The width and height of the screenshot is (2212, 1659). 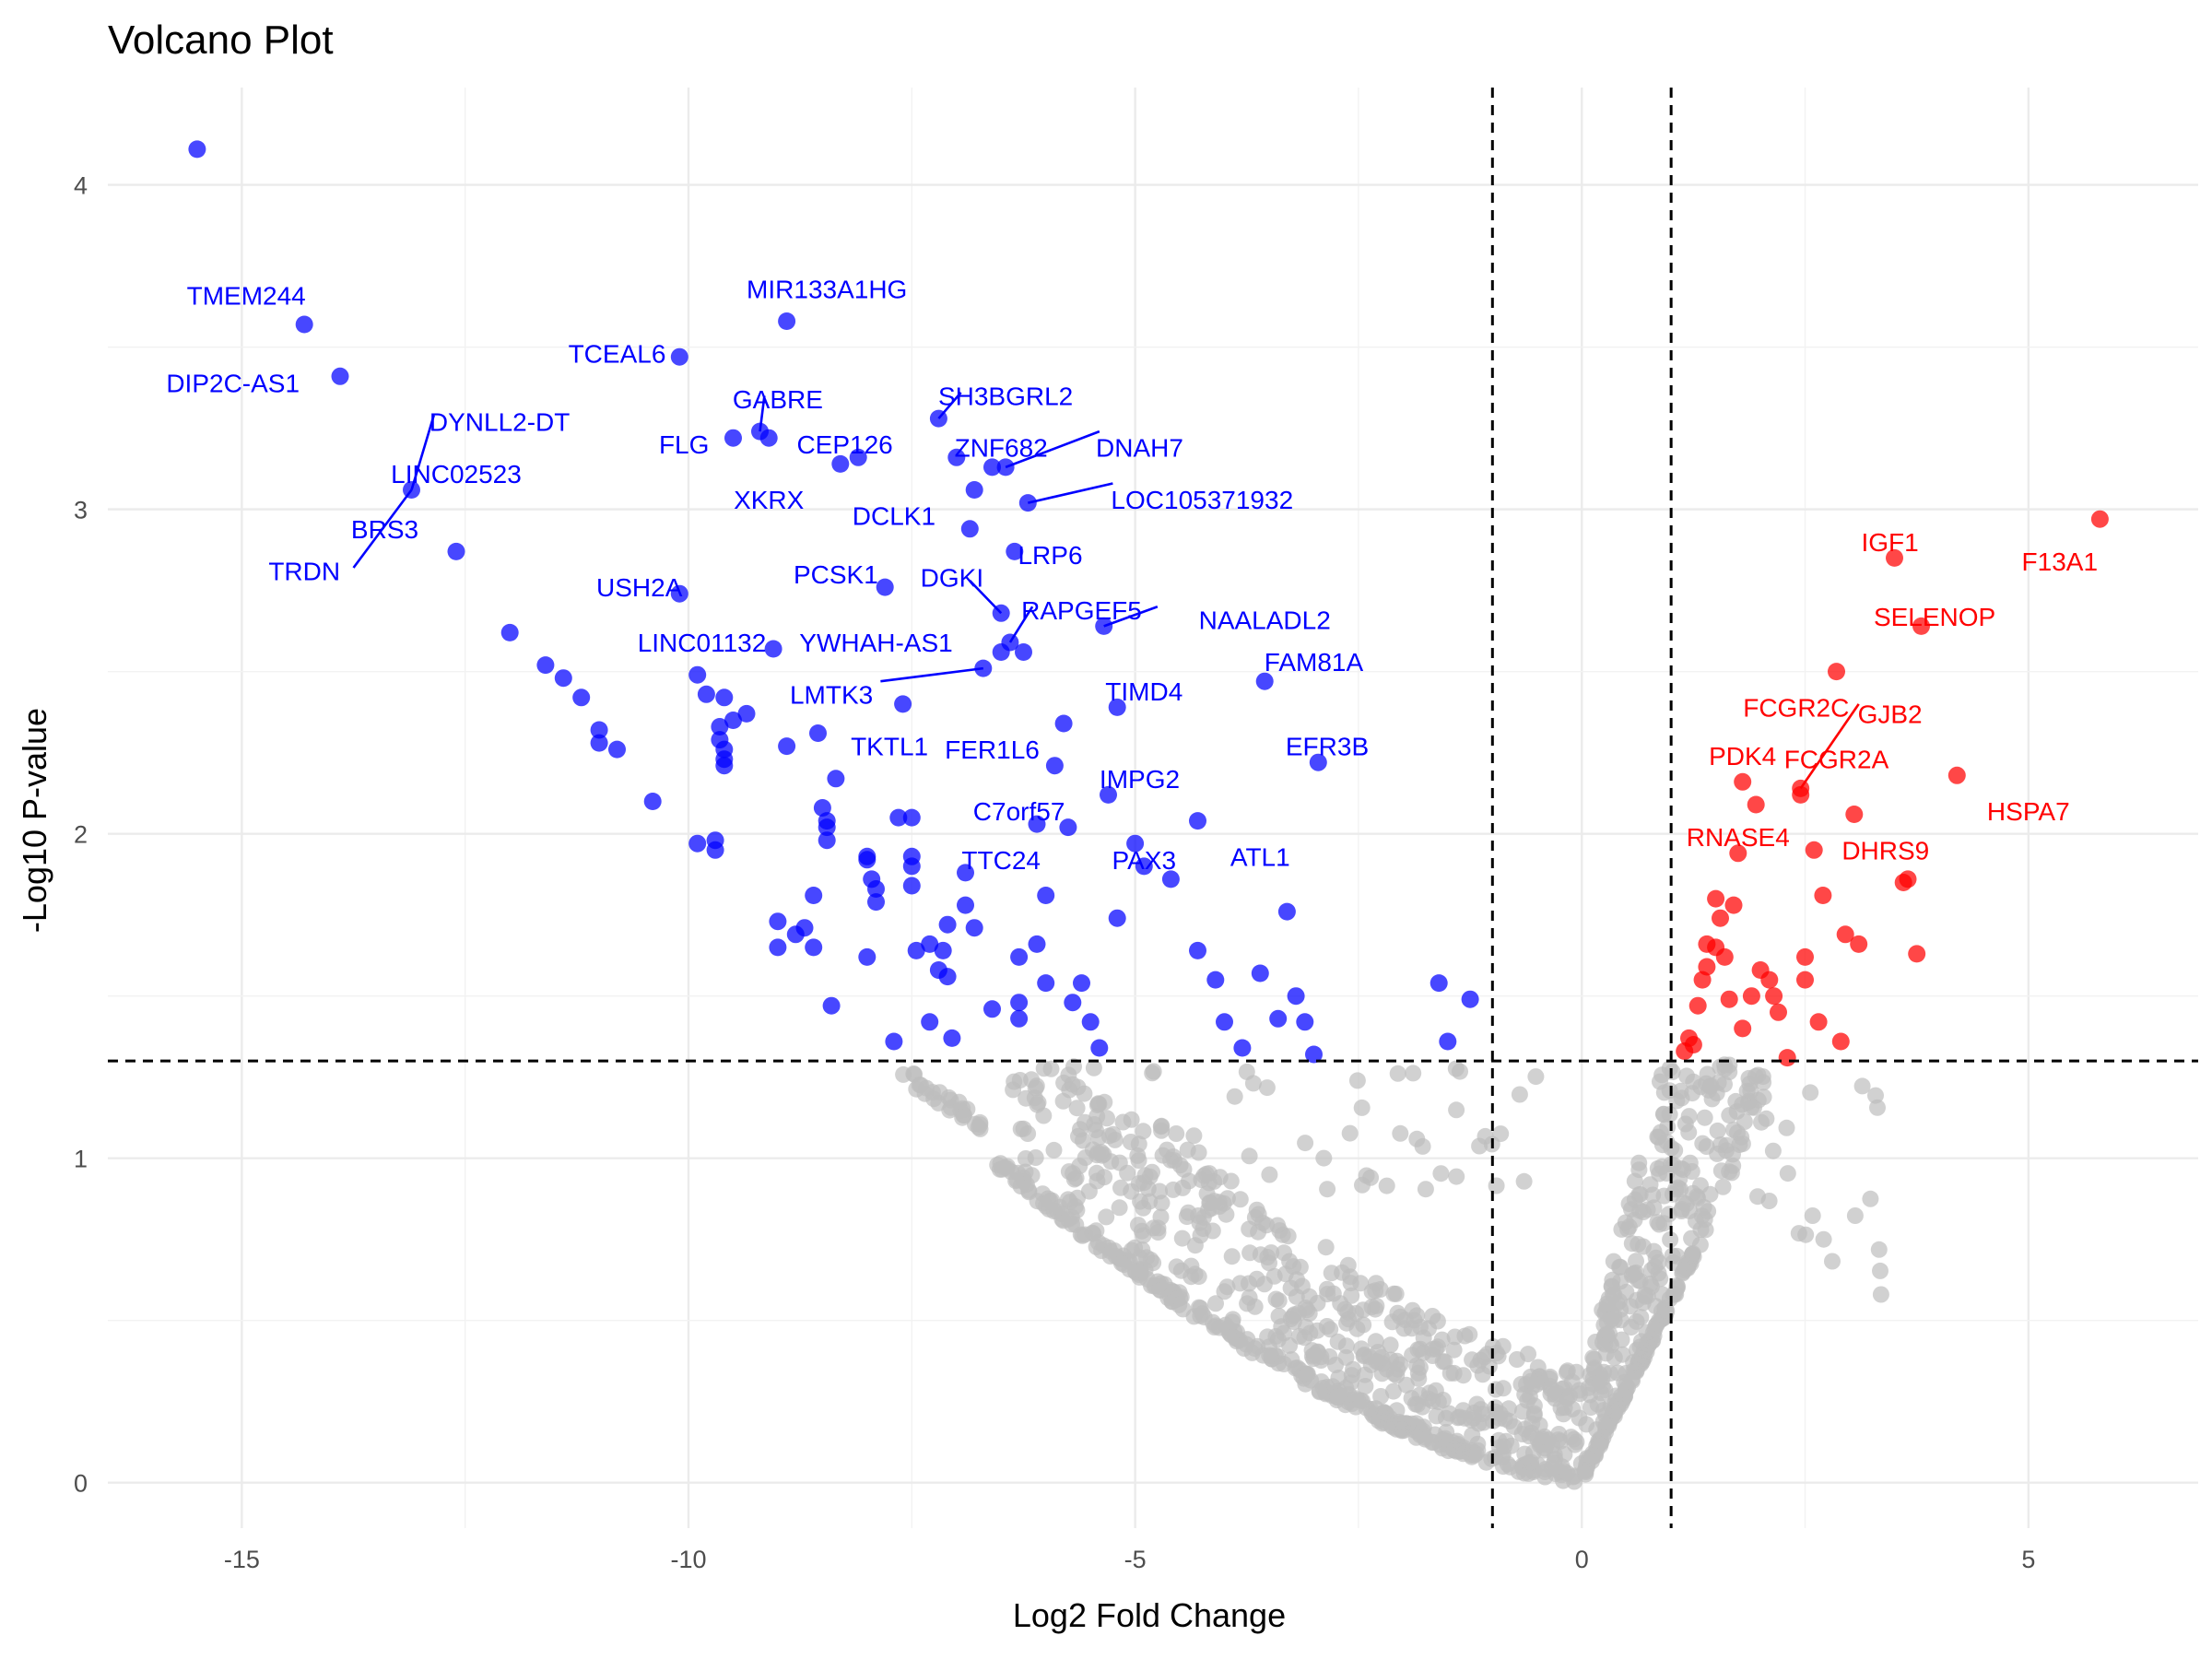 What do you see at coordinates (1796, 707) in the screenshot?
I see `gene-label: FCGR2C` at bounding box center [1796, 707].